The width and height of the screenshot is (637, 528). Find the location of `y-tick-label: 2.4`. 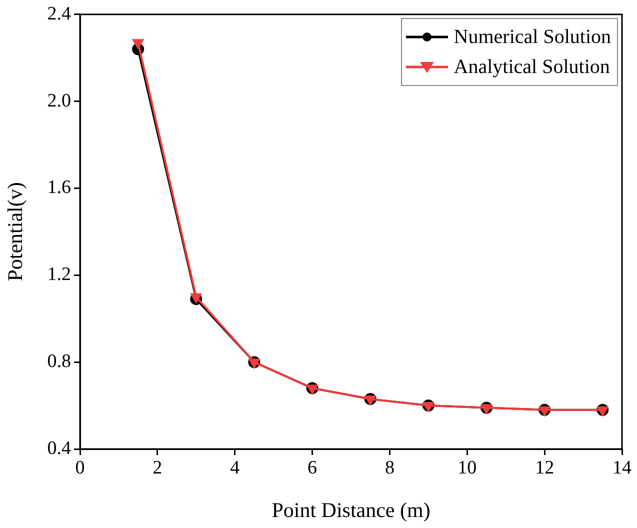

y-tick-label: 2.4 is located at coordinates (59, 13).